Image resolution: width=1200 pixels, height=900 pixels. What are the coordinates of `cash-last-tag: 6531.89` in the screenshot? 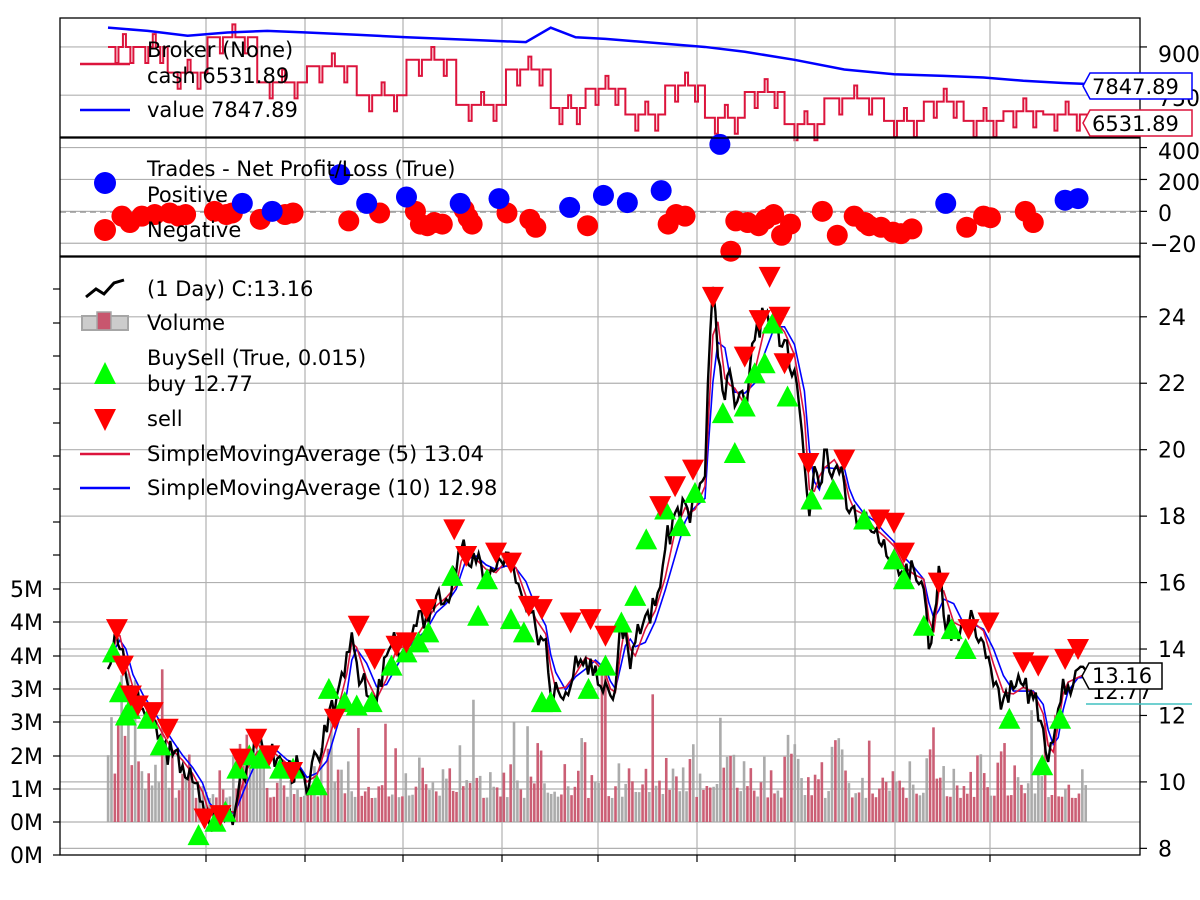 It's located at (1137, 123).